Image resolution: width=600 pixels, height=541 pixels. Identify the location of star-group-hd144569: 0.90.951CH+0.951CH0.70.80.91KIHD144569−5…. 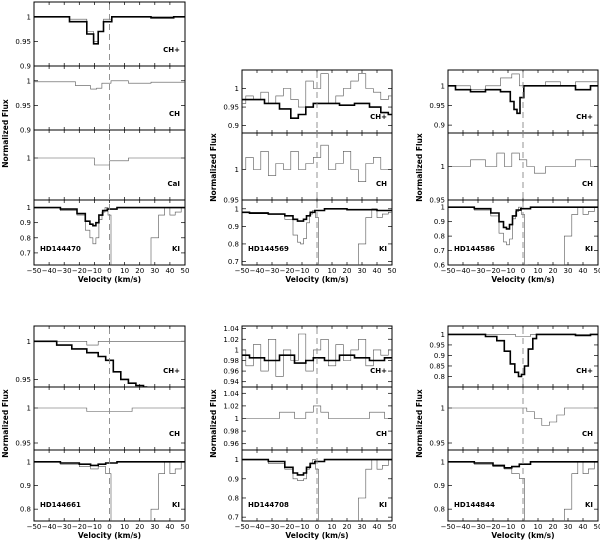
(302, 176).